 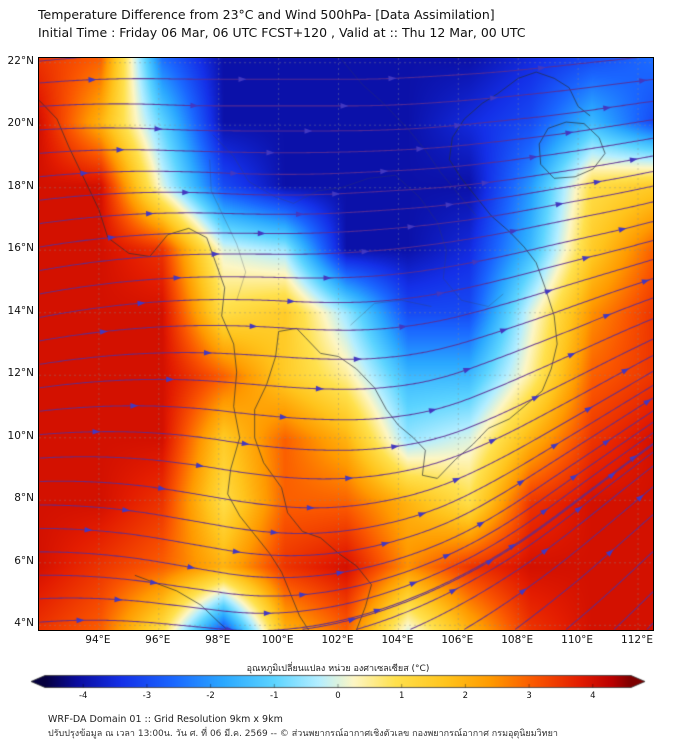 I want to click on lat-tick-label: 18°N, so click(x=20, y=185).